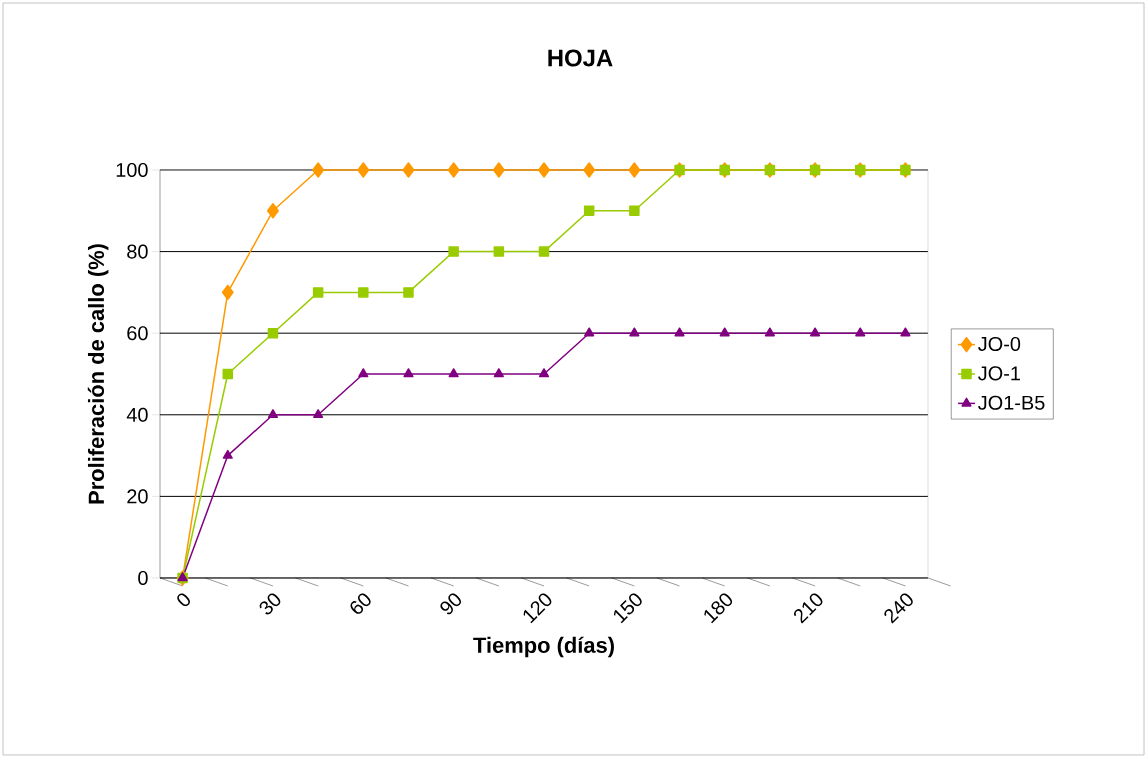 This screenshot has width=1147, height=758. I want to click on y-tick-label: 80, so click(137, 251).